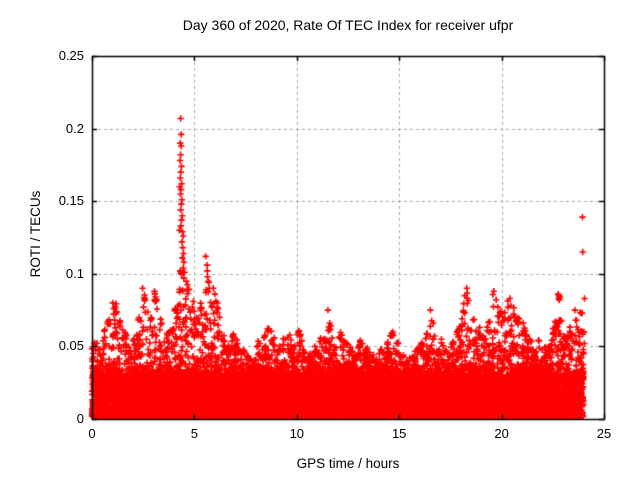 The height and width of the screenshot is (480, 640). I want to click on y-tick-label: 0.15, so click(71, 201).